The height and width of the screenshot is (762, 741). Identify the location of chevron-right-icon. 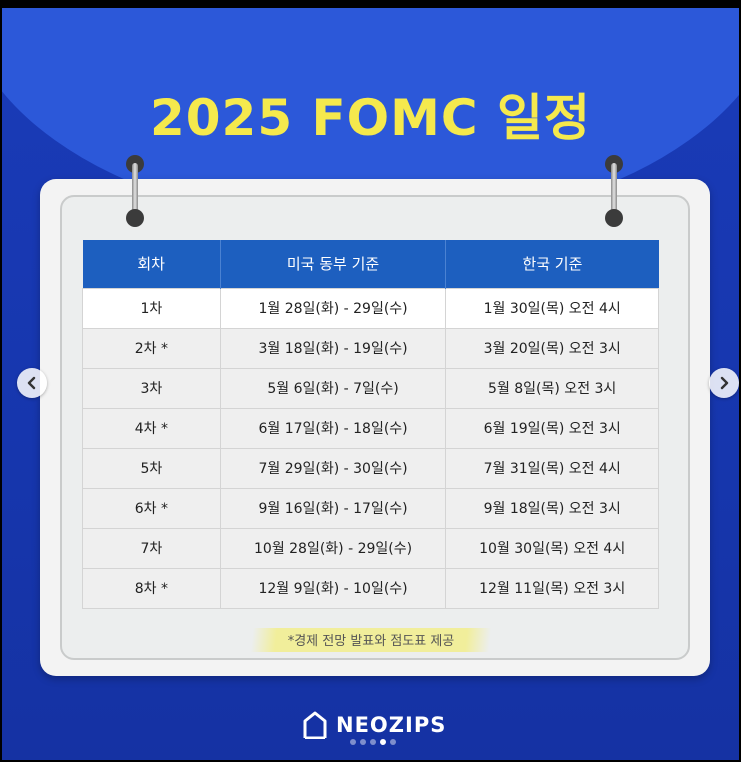
(724, 383).